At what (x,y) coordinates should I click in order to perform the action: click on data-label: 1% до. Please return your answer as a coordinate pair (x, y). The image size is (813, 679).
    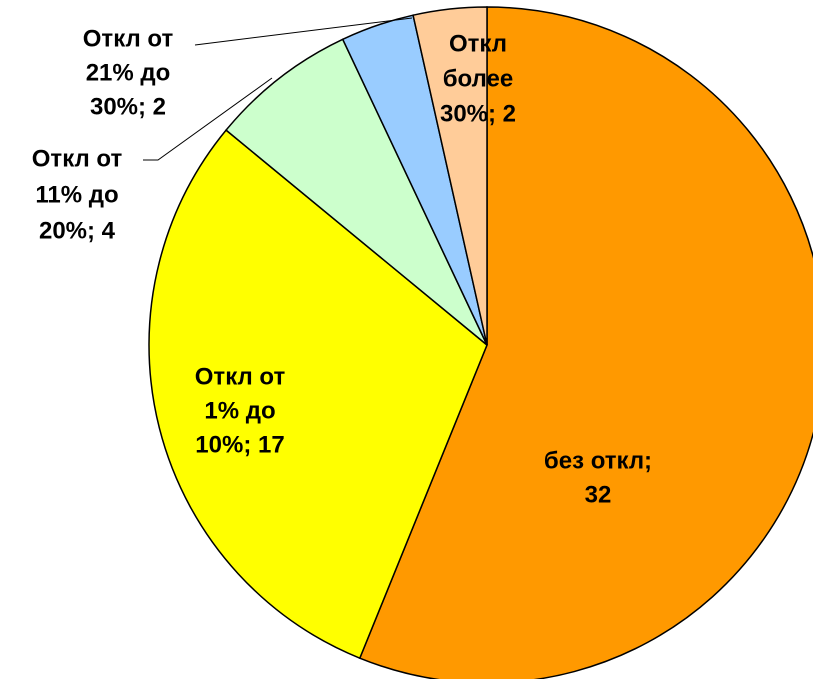
    Looking at the image, I should click on (239, 410).